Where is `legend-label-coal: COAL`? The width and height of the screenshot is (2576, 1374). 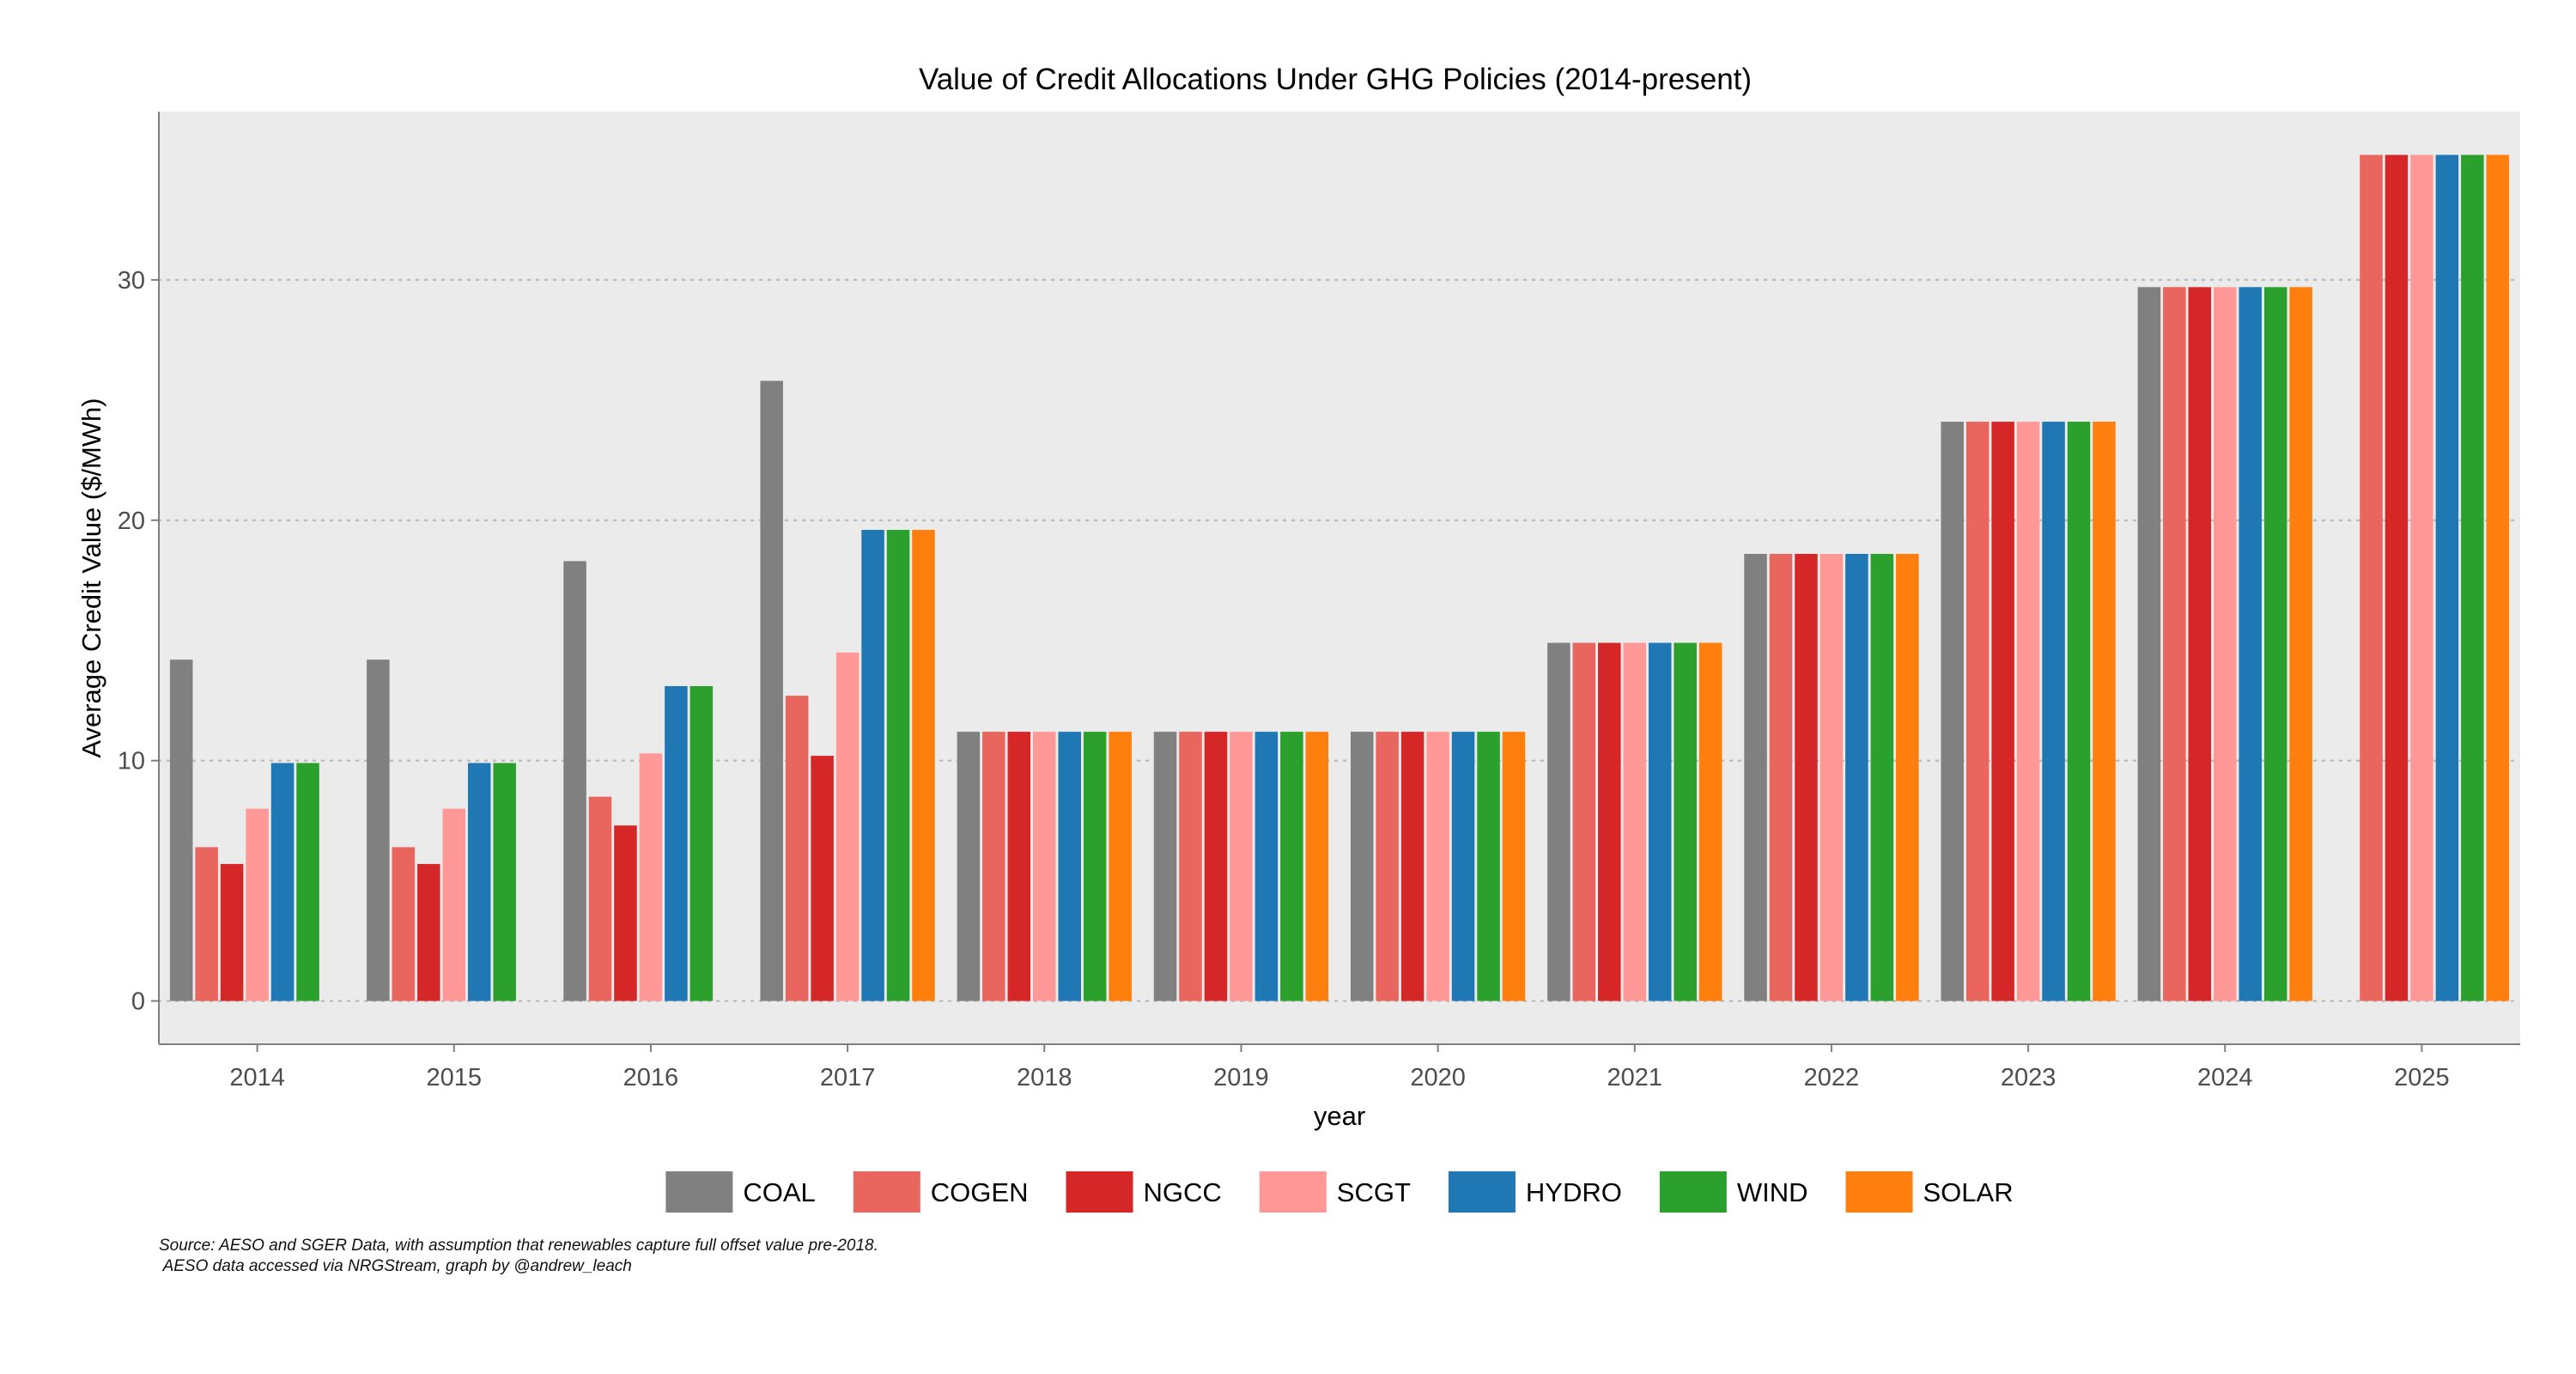 legend-label-coal: COAL is located at coordinates (779, 1192).